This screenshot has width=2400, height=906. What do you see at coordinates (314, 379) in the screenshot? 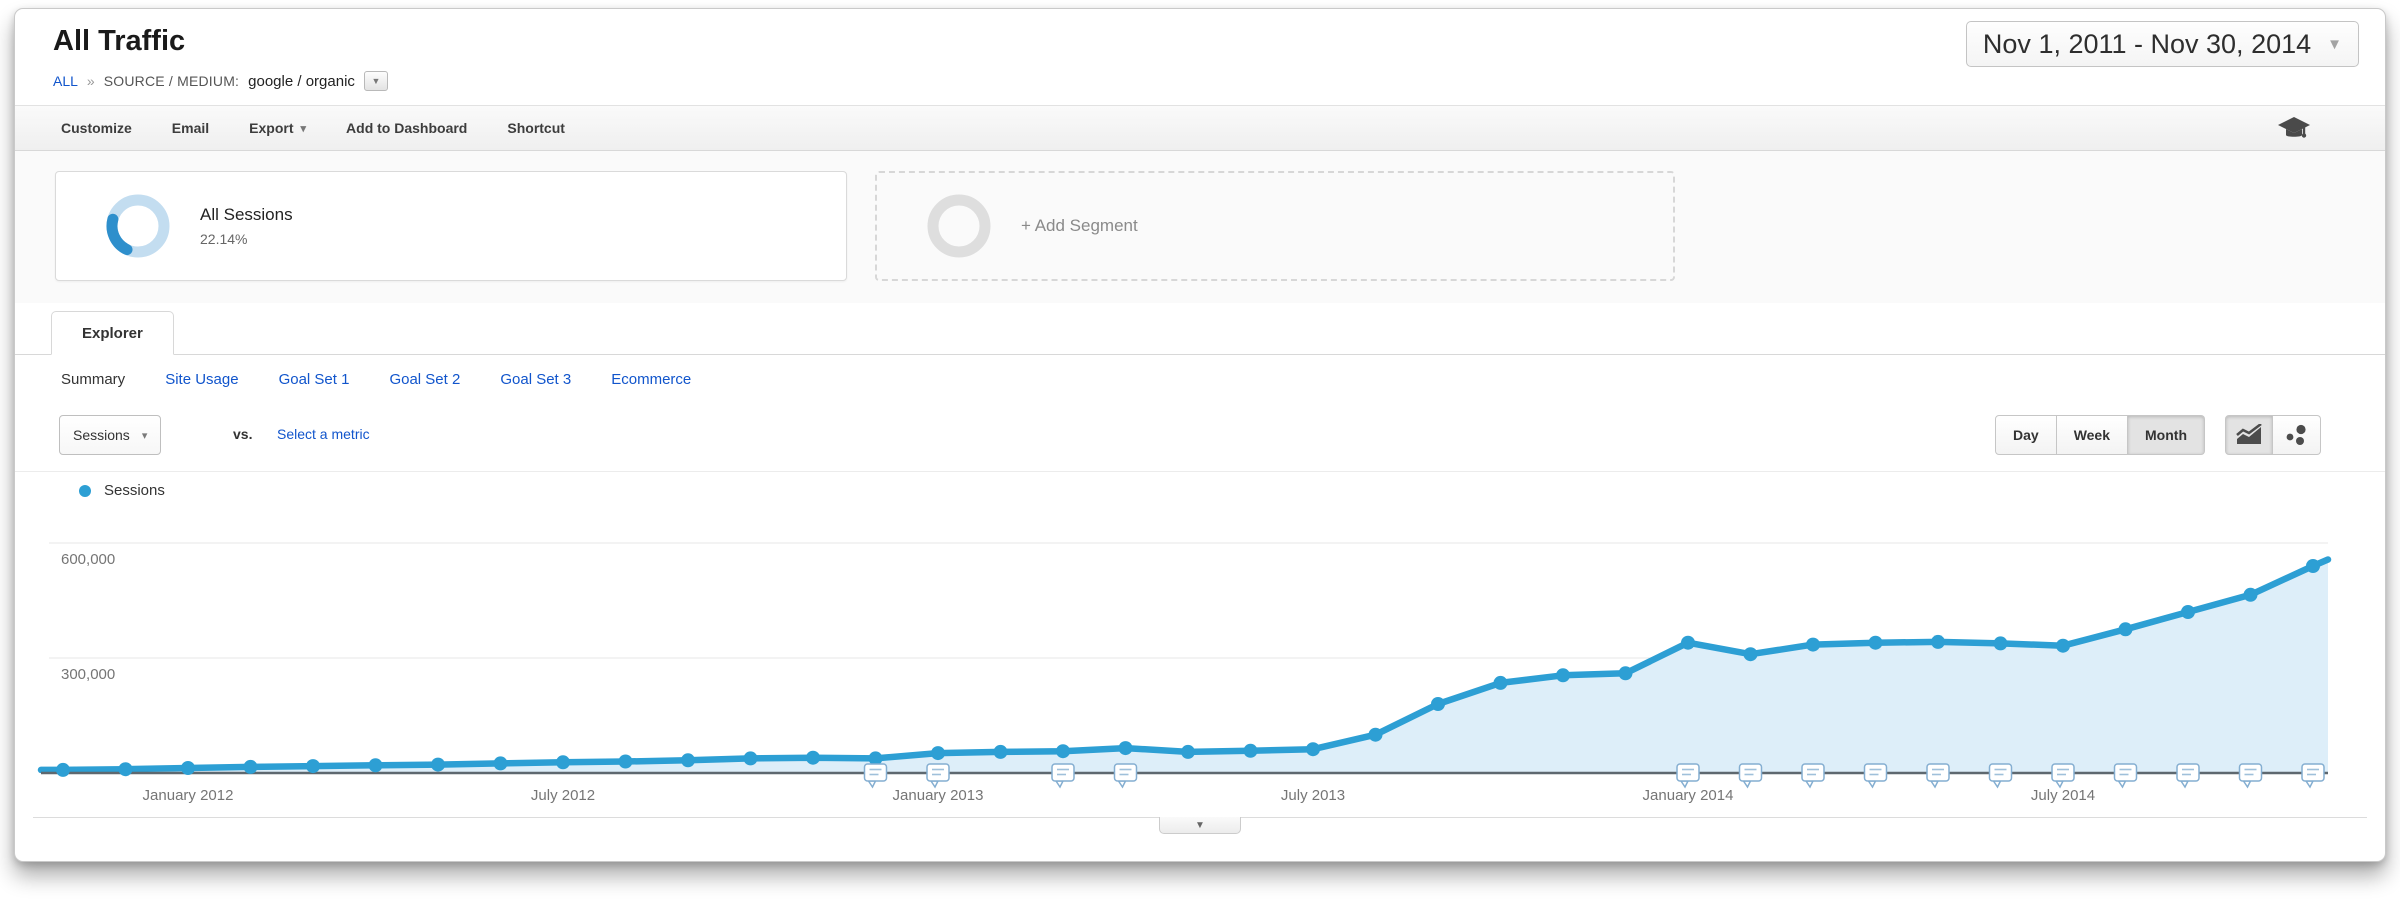
I see `subnav-goal-set-1: Goal Set 1` at bounding box center [314, 379].